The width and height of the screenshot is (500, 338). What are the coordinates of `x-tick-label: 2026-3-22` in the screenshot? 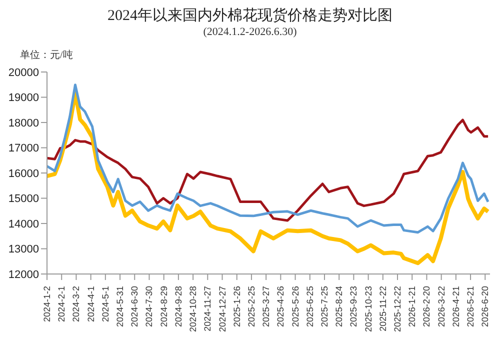 It's located at (441, 307).